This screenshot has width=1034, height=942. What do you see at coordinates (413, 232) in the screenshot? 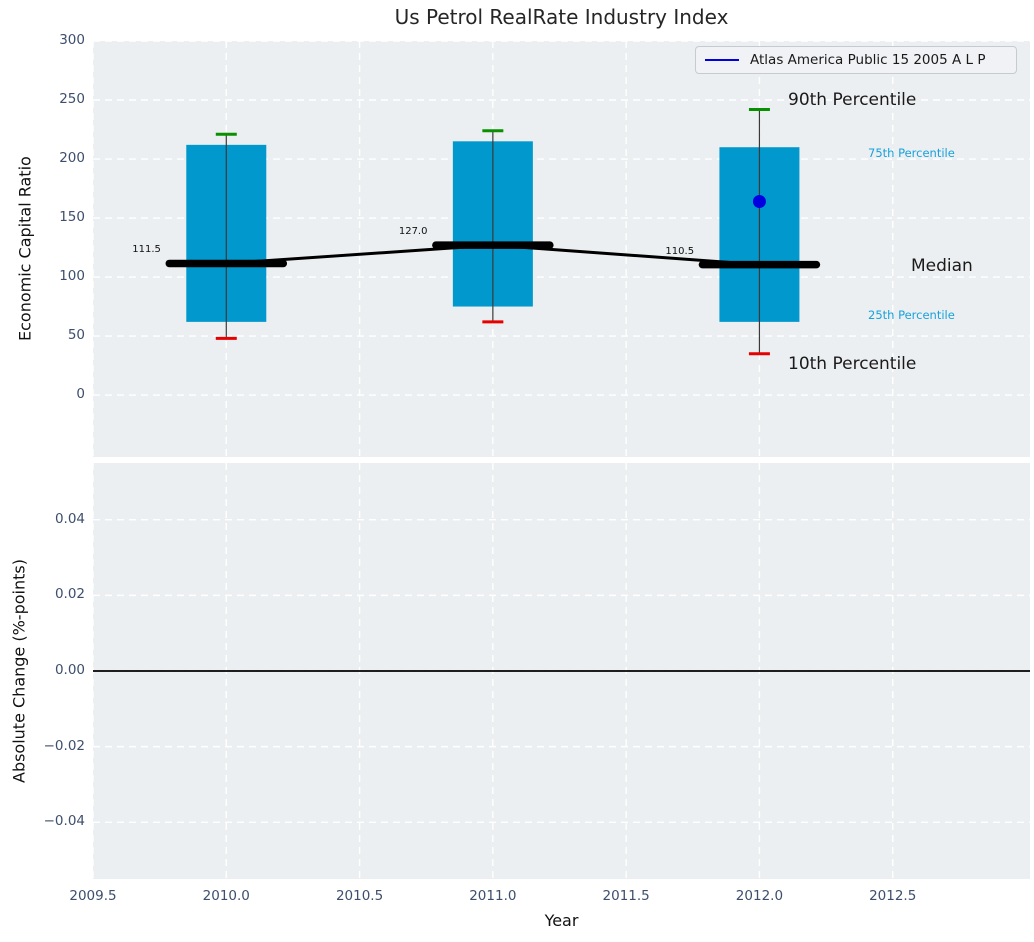
I see `median-value-label: 127.0` at bounding box center [413, 232].